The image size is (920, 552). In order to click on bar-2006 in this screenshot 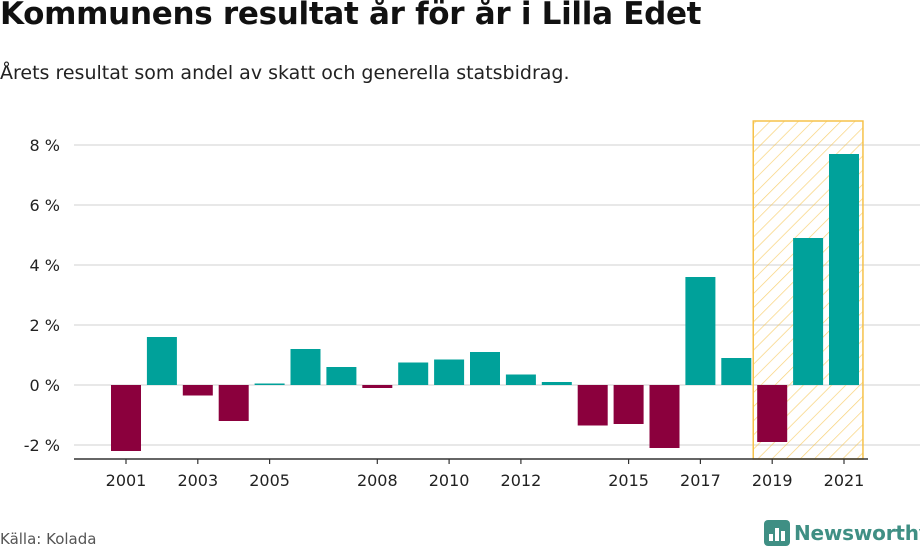, I will do `click(305, 367)`.